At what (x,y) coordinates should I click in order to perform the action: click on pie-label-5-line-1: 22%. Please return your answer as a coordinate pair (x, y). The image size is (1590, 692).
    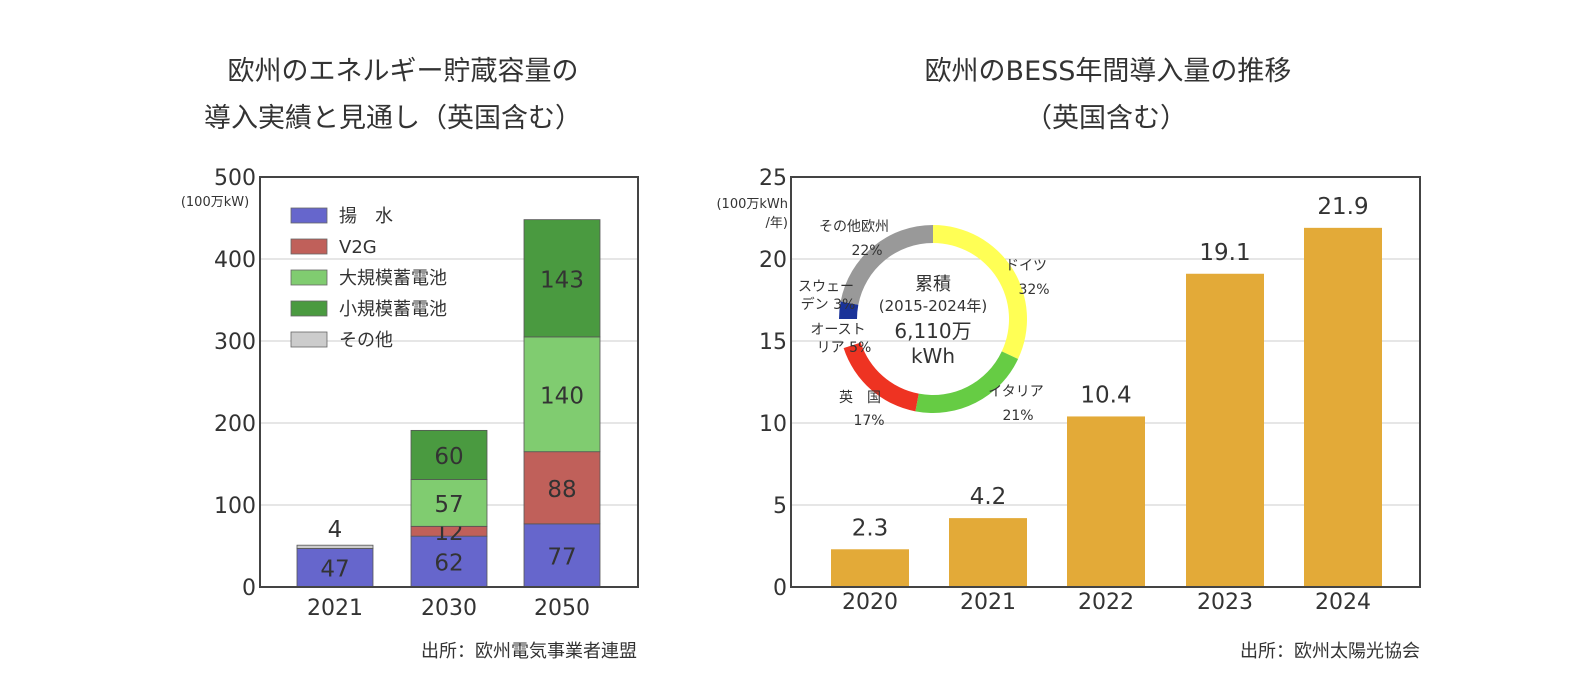
    Looking at the image, I should click on (866, 251).